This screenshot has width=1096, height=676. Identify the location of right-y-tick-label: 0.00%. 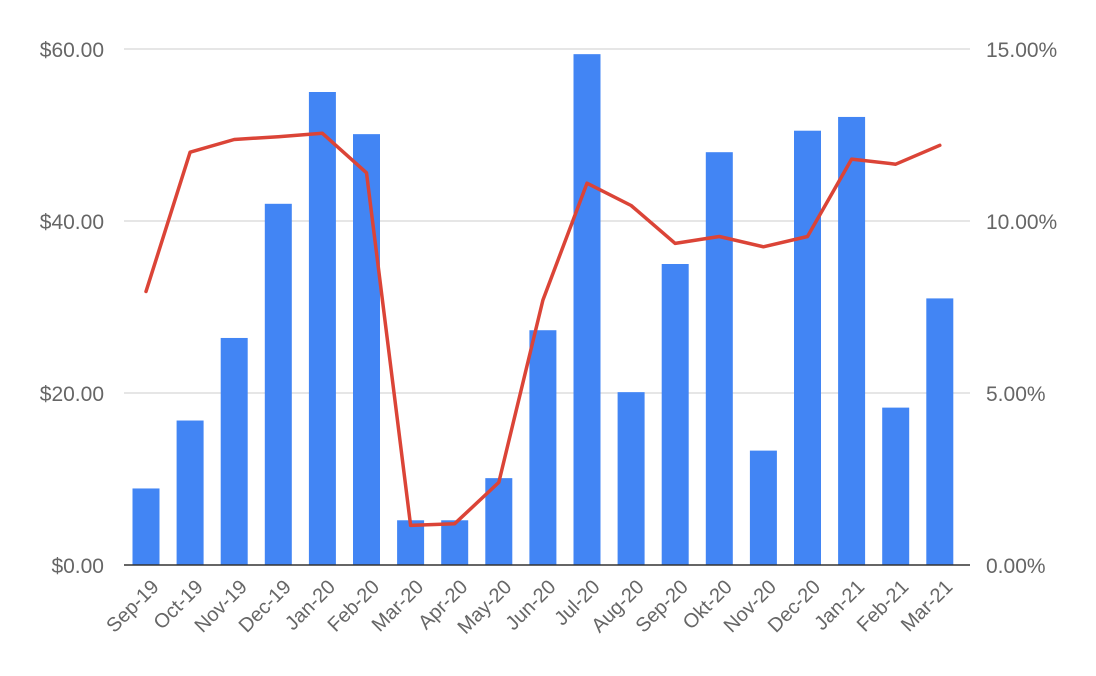
(1016, 566).